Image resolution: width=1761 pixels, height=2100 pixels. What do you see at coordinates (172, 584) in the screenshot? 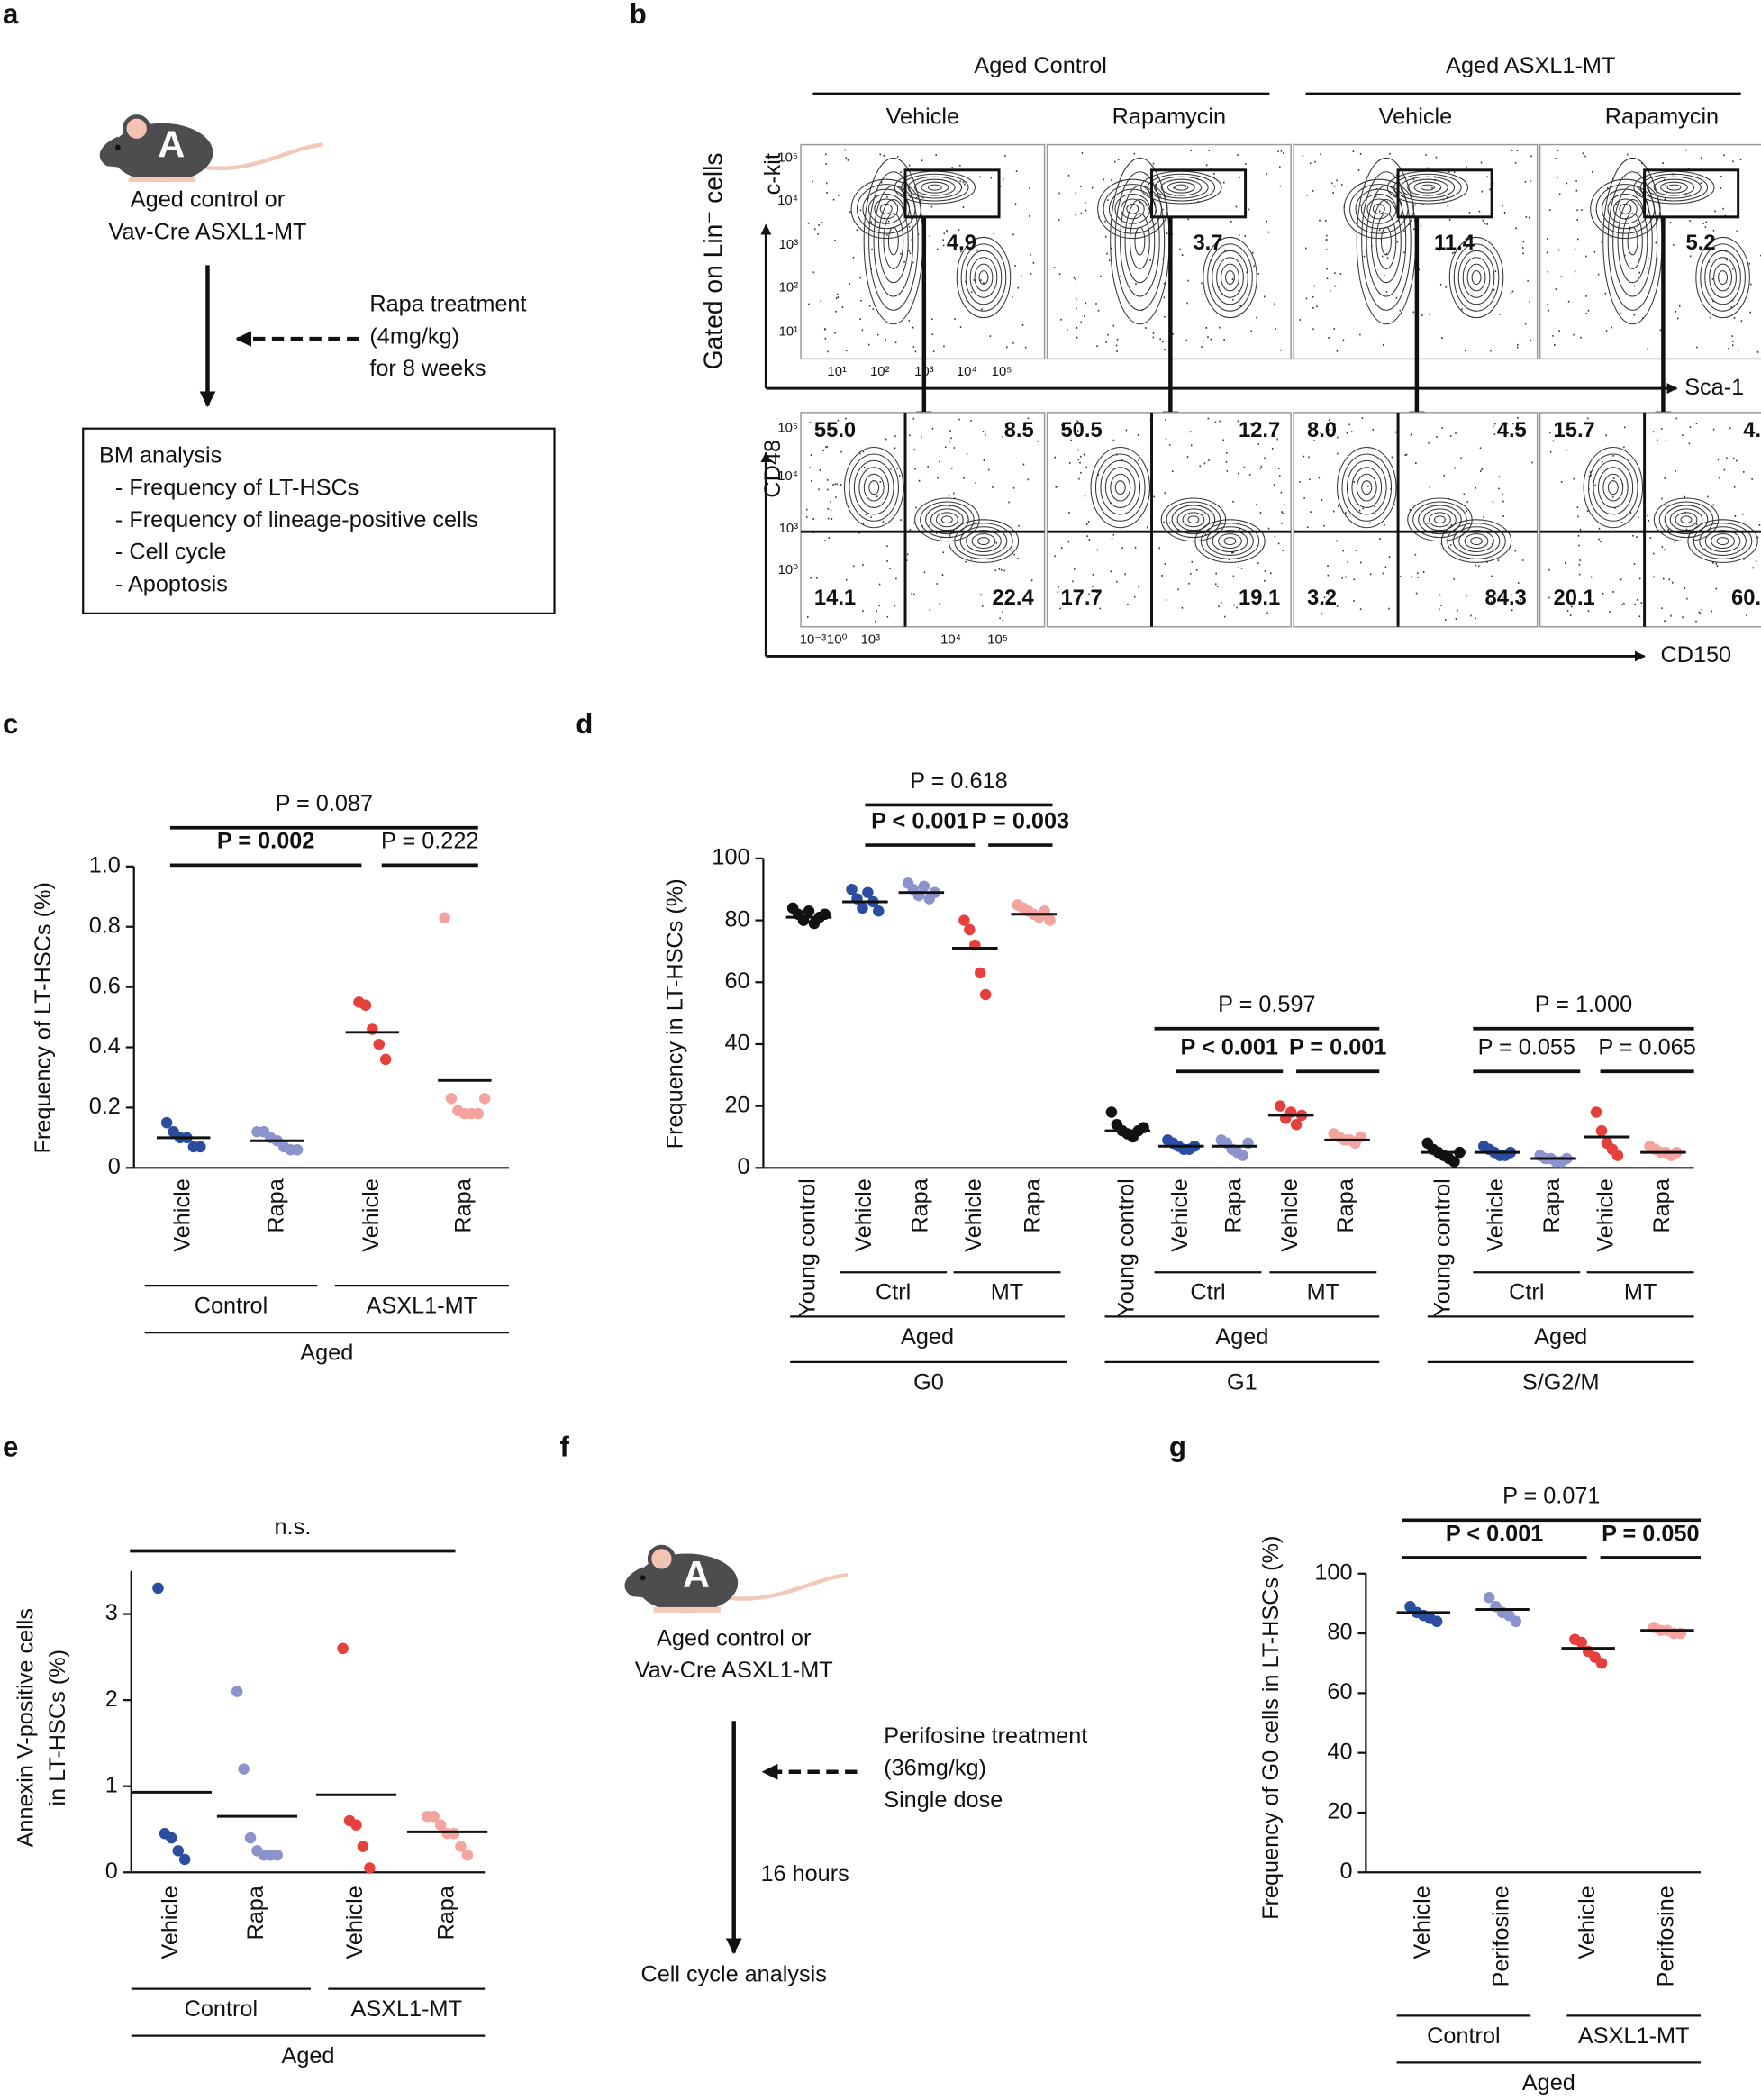
I see `analysis-item: - Apoptosis` at bounding box center [172, 584].